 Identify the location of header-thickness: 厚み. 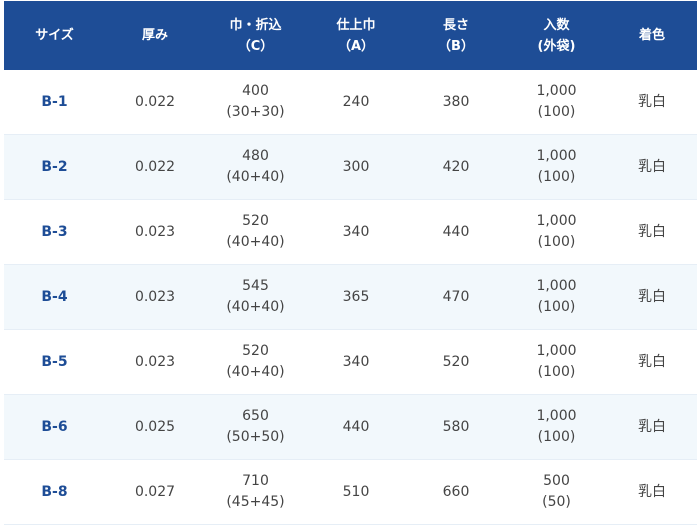
(155, 35).